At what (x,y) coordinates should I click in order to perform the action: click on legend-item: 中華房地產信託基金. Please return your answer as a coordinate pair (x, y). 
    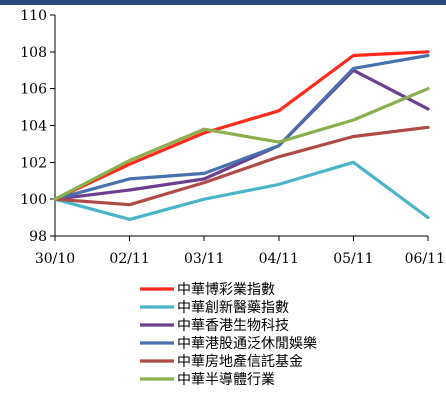
    Looking at the image, I should click on (221, 361).